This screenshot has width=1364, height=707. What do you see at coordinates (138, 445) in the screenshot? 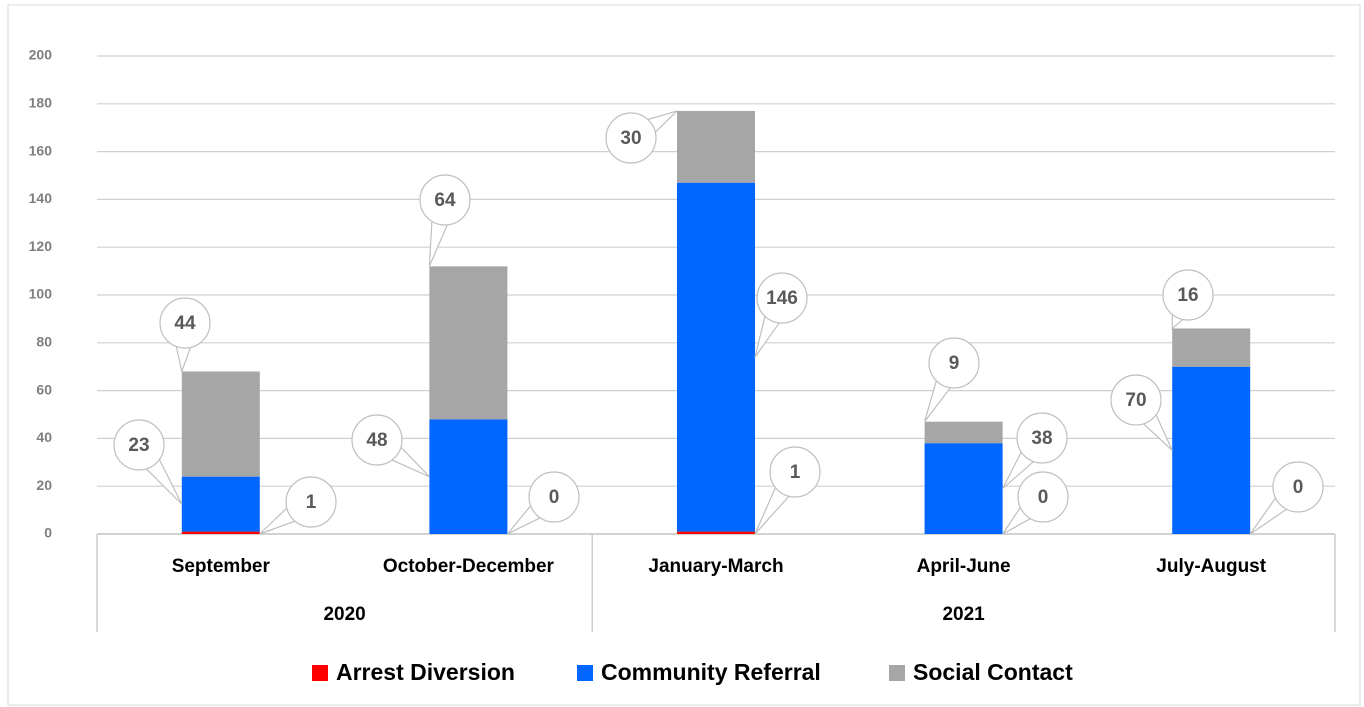
I see `data-label: 23` at bounding box center [138, 445].